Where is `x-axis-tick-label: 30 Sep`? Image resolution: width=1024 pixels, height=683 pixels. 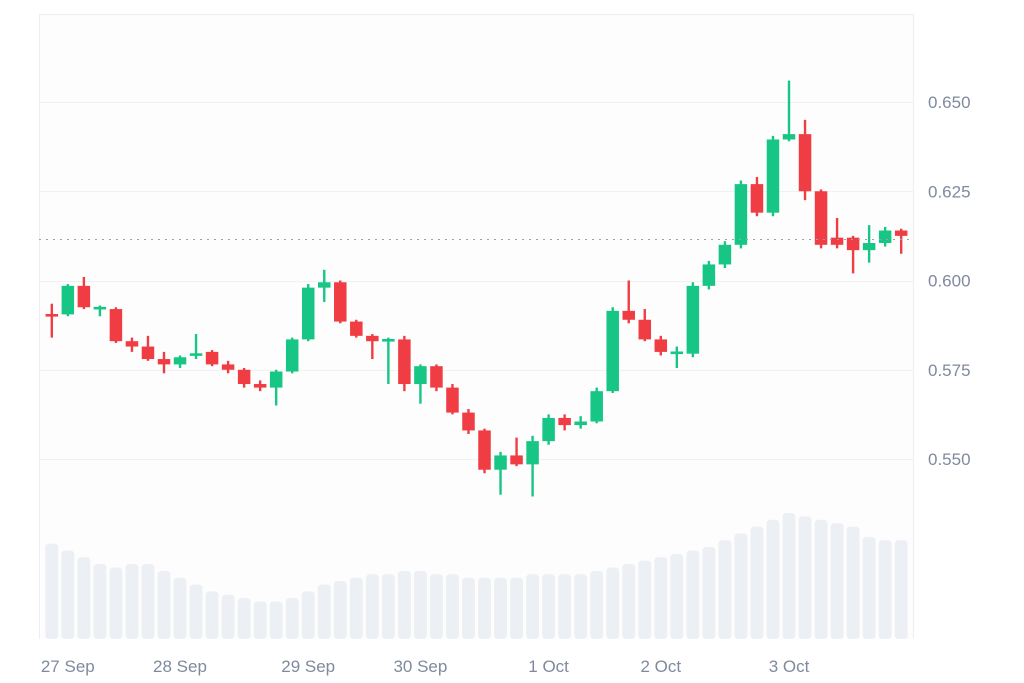
x-axis-tick-label: 30 Sep is located at coordinates (420, 666).